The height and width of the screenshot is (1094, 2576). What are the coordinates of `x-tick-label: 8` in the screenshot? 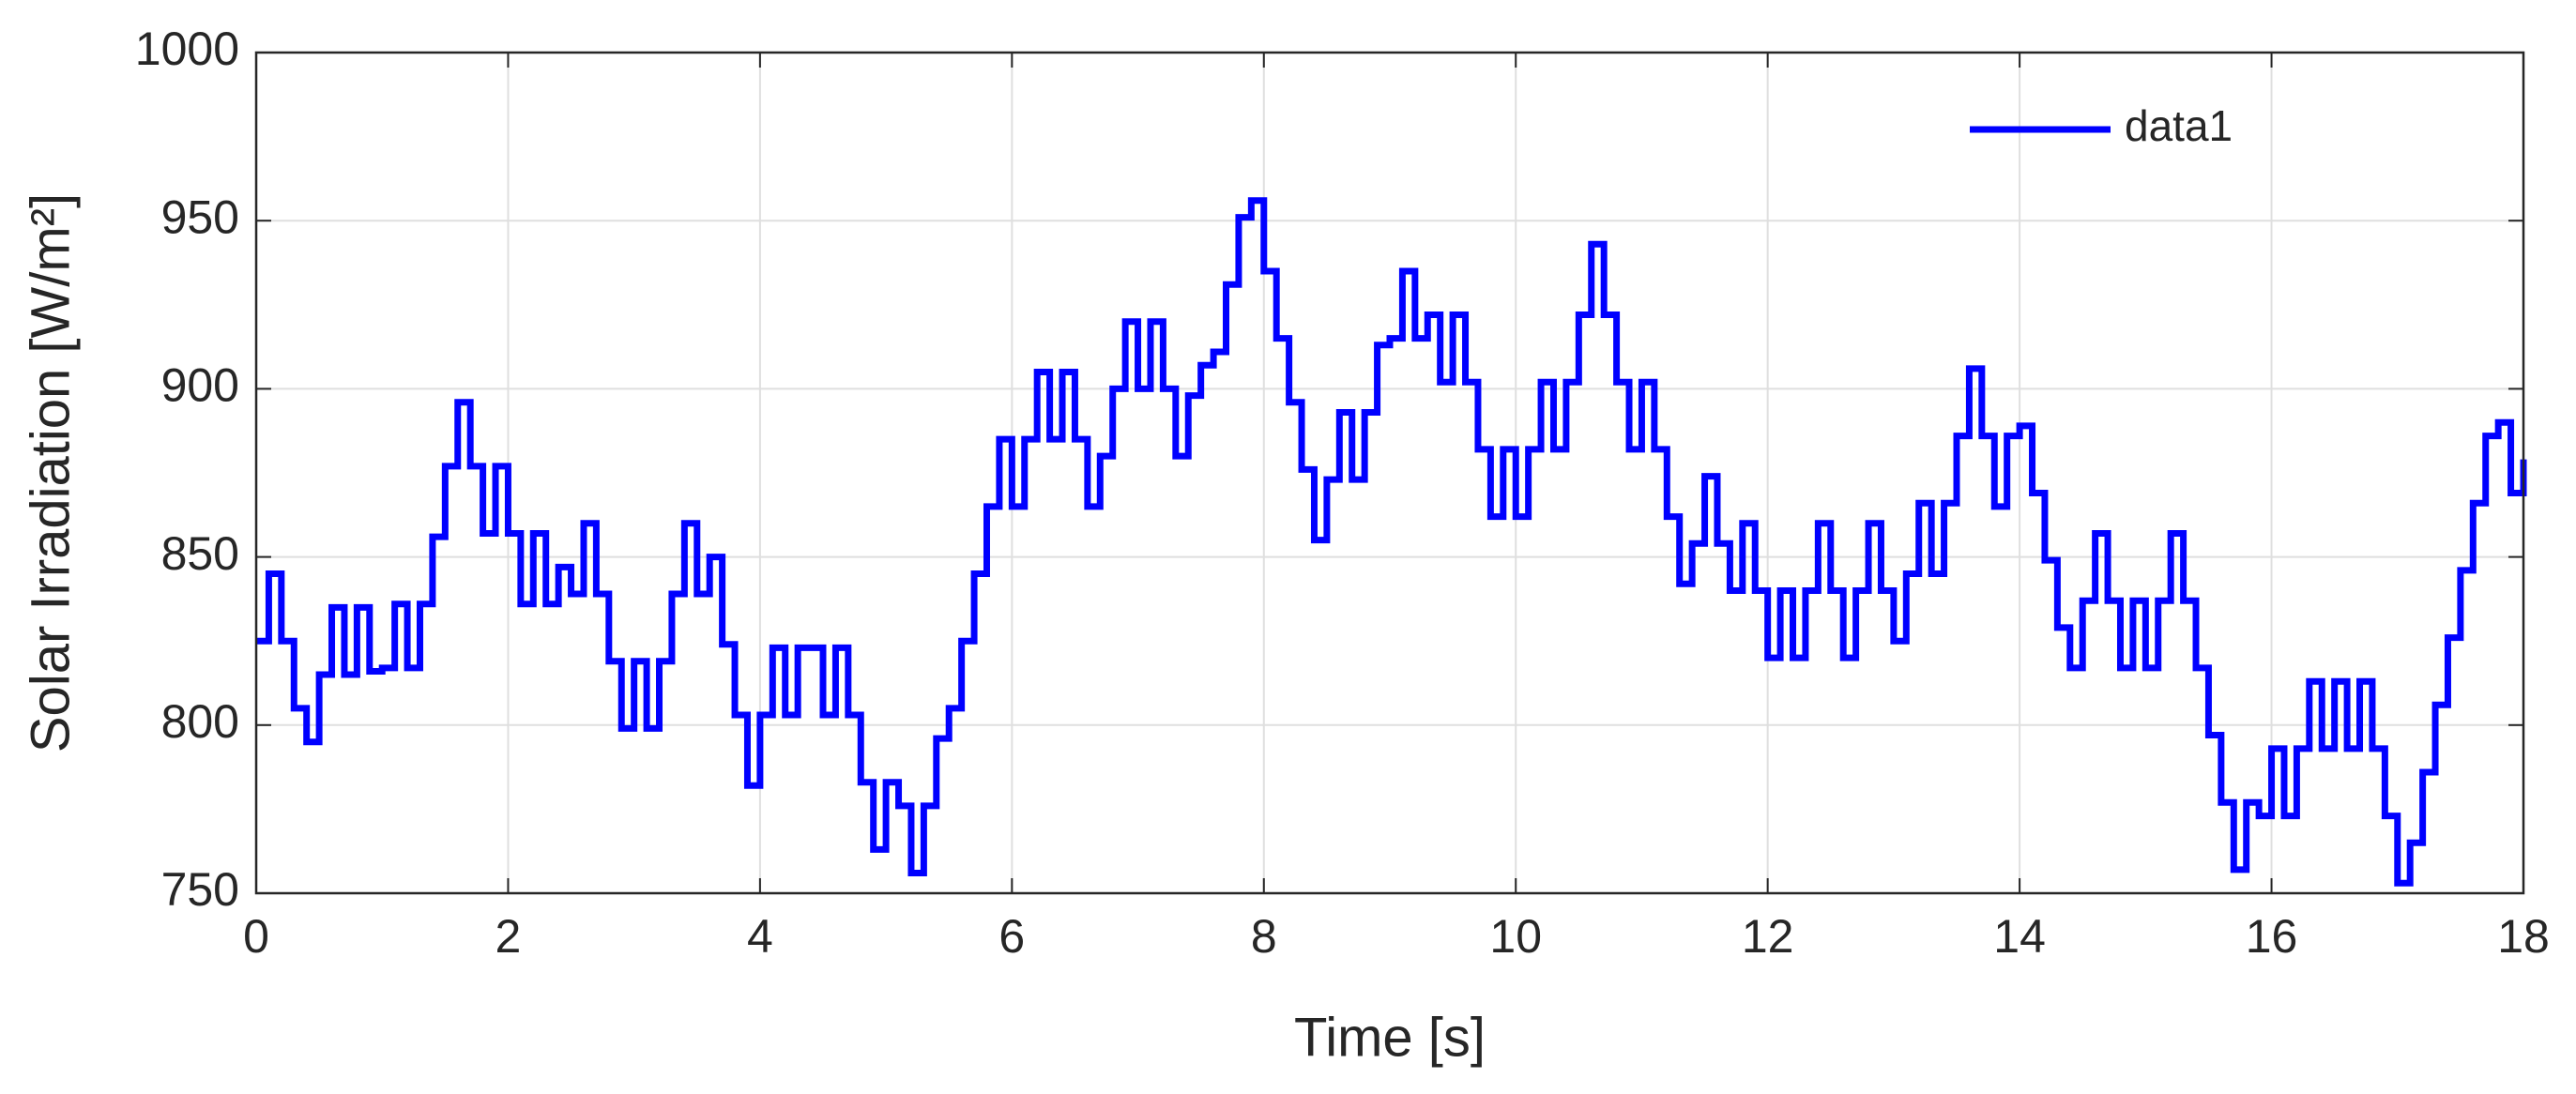 It's located at (1264, 937).